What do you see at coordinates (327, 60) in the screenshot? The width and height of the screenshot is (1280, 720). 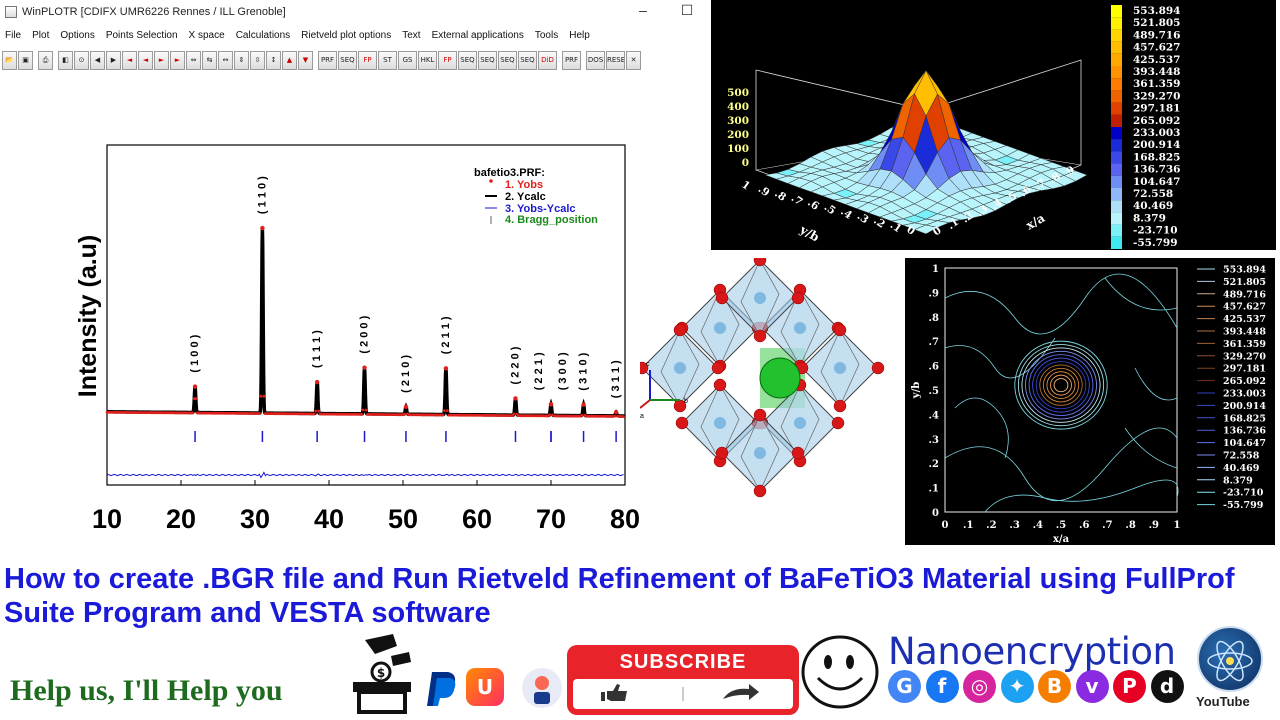 I see `prf-icon: PRF` at bounding box center [327, 60].